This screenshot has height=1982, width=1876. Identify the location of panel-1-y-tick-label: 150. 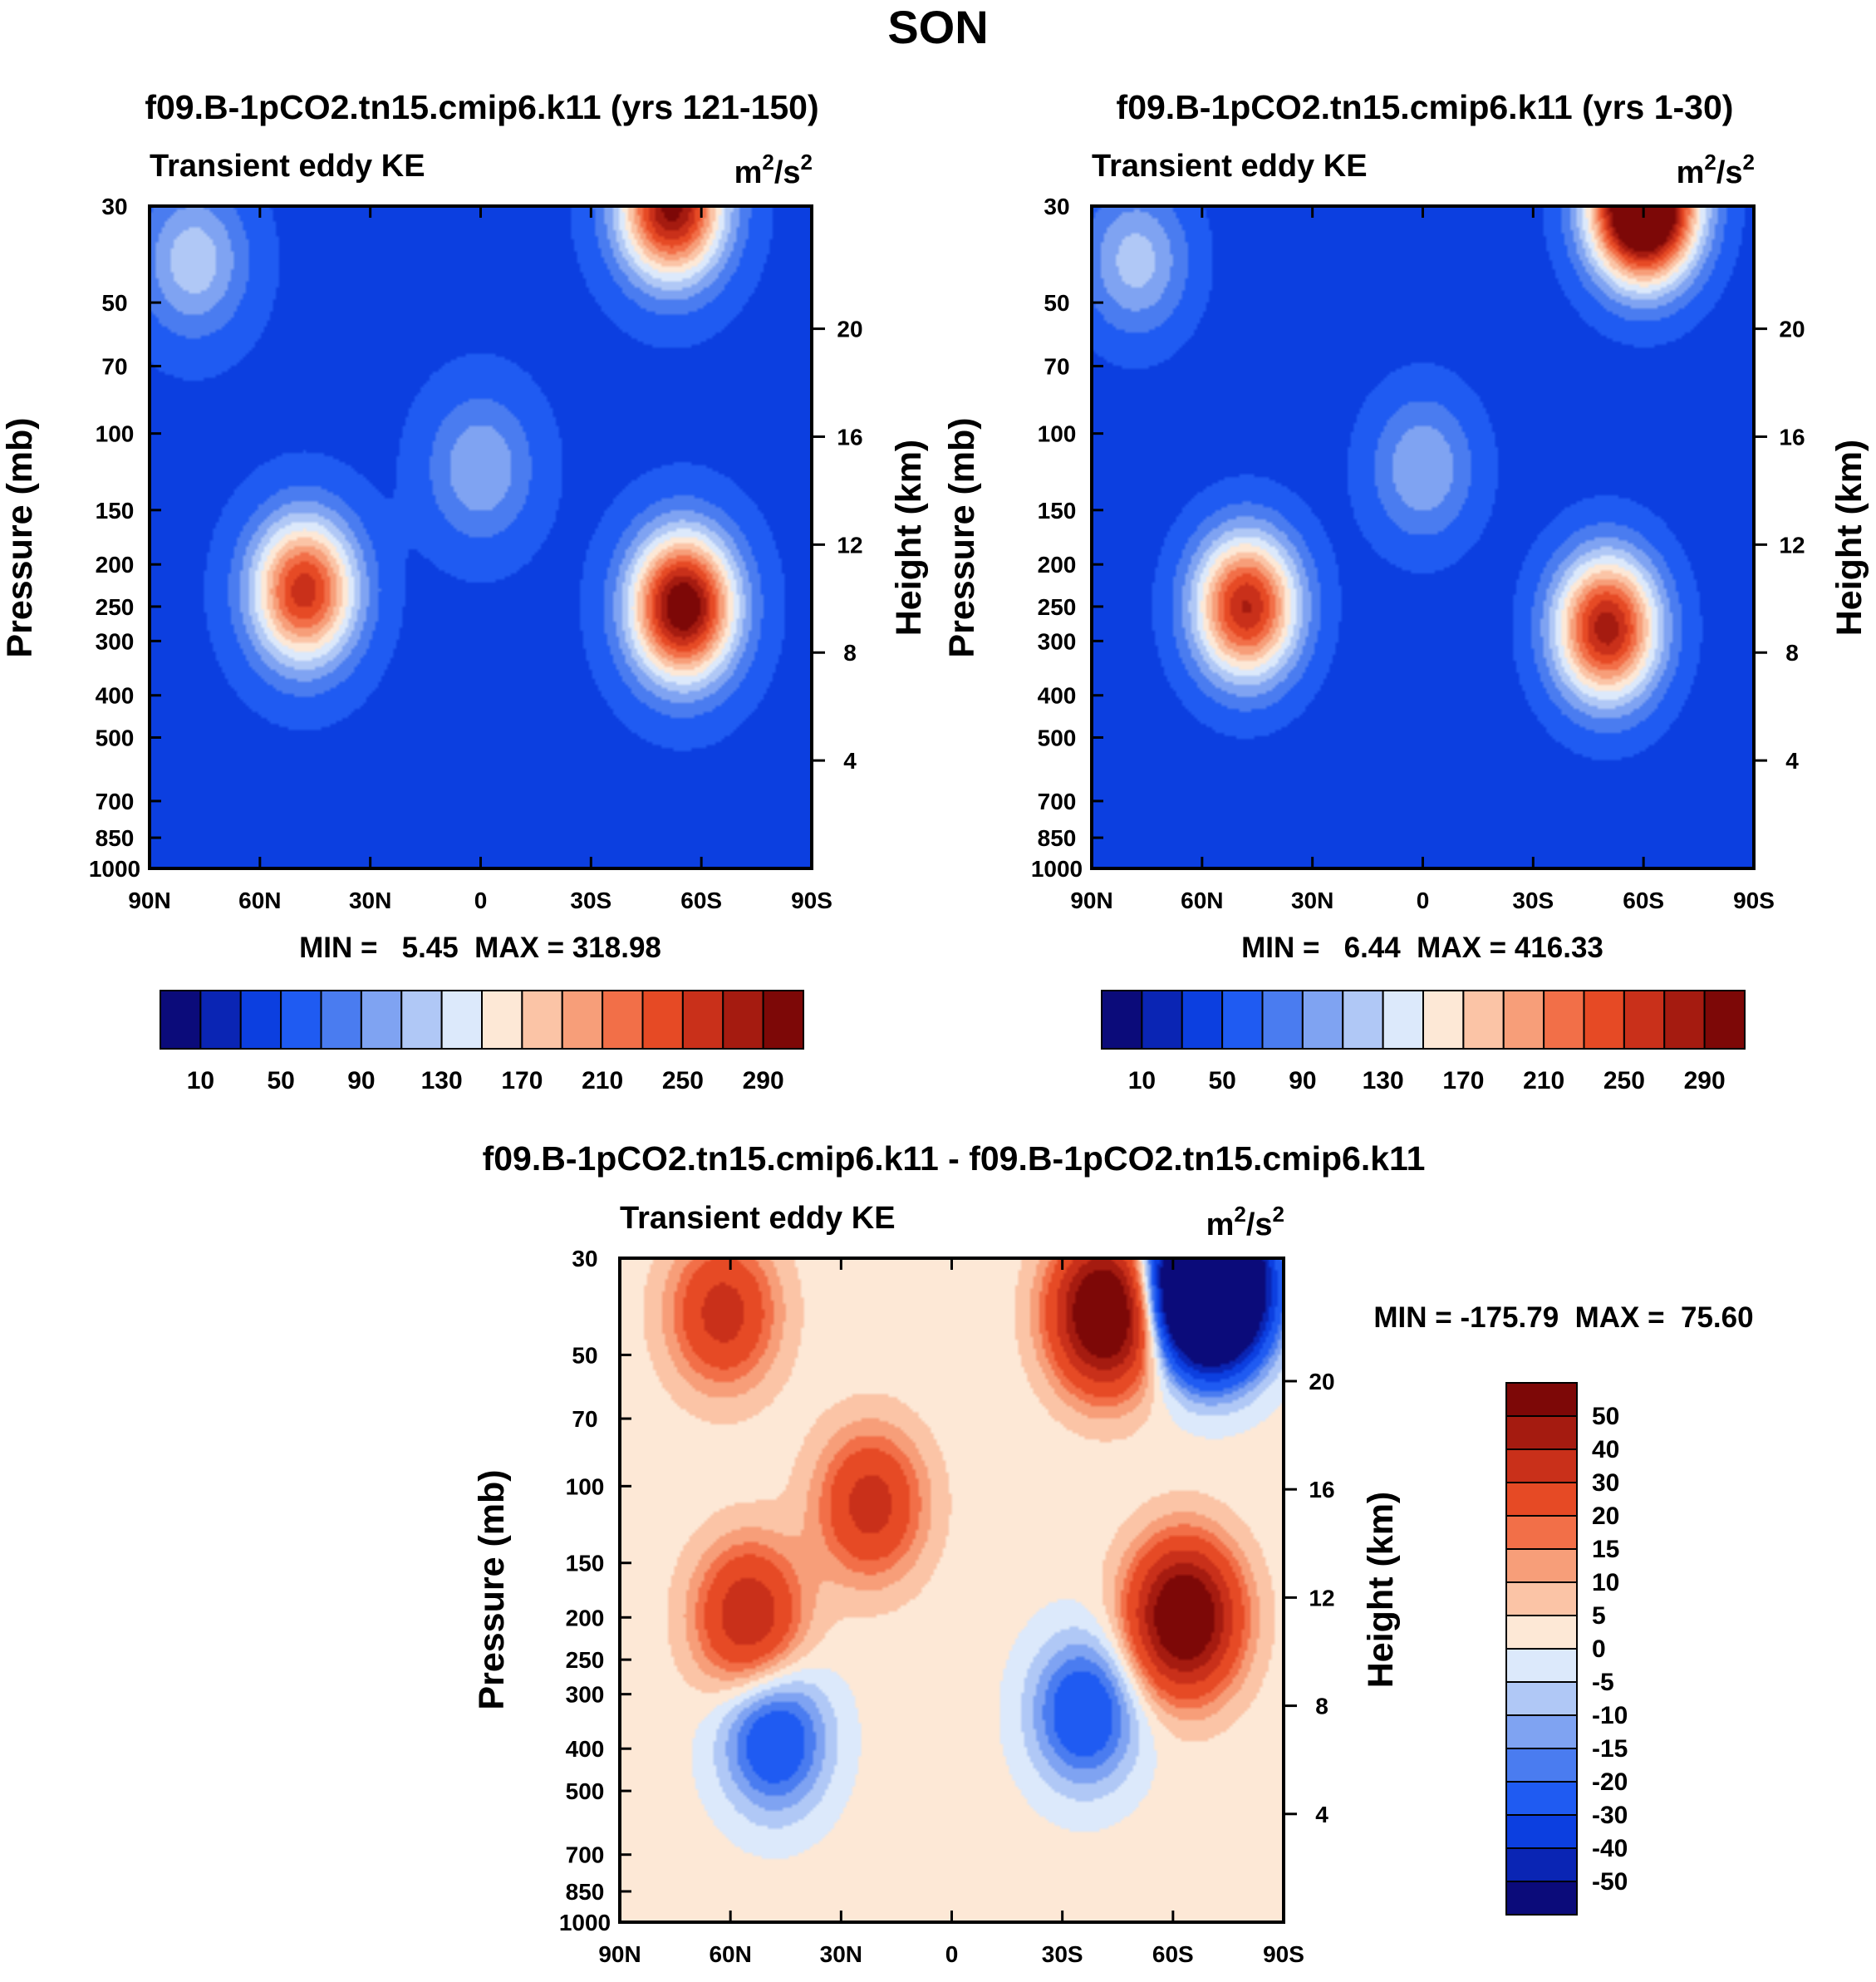
(115, 511).